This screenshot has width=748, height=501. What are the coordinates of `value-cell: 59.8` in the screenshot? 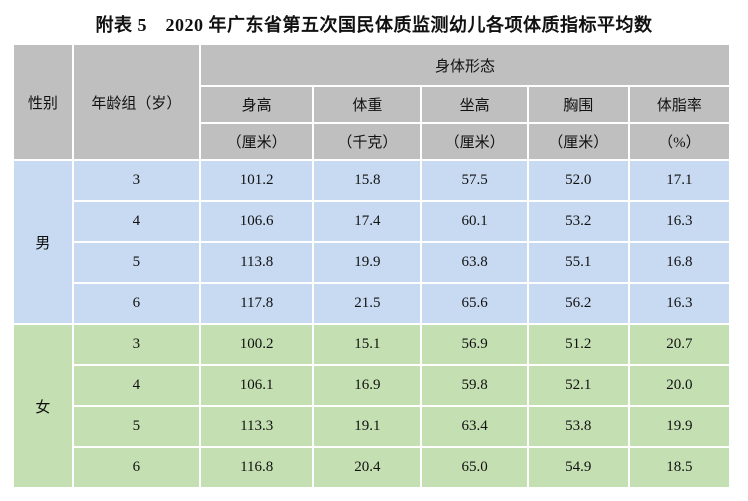 It's located at (474, 385).